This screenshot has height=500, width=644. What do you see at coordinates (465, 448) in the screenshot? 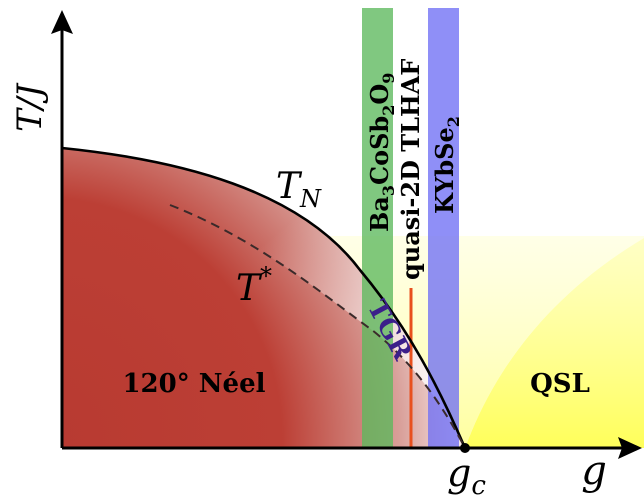
I see `critical-point-marker` at bounding box center [465, 448].